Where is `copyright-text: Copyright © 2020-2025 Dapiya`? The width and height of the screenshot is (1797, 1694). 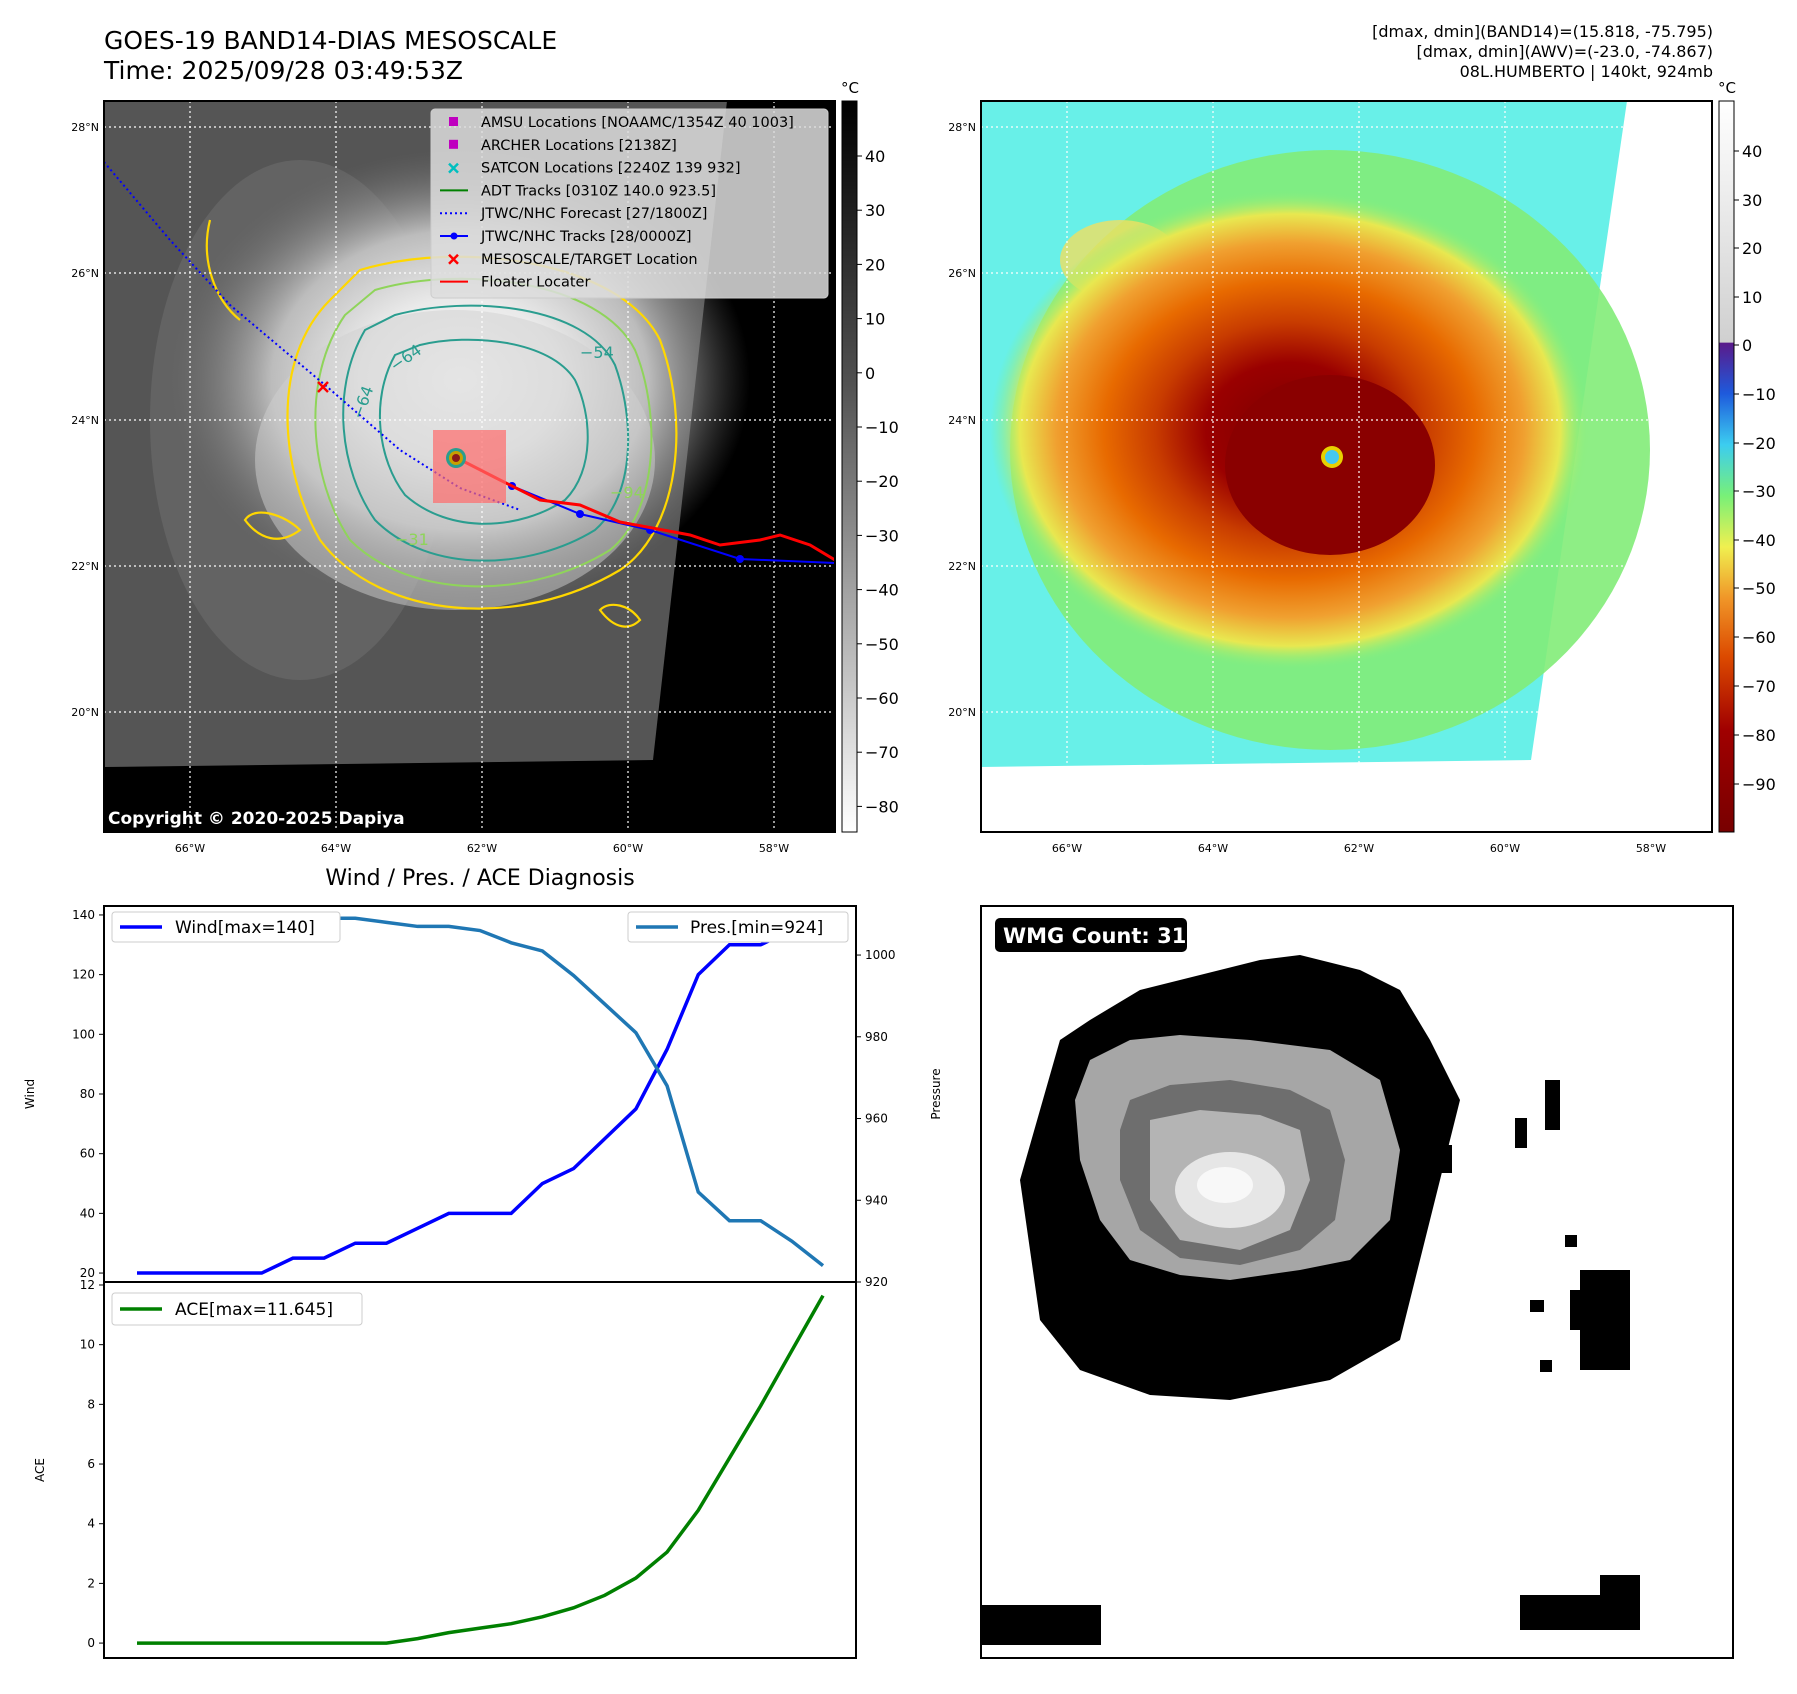 copyright-text: Copyright © 2020-2025 Dapiya is located at coordinates (256, 819).